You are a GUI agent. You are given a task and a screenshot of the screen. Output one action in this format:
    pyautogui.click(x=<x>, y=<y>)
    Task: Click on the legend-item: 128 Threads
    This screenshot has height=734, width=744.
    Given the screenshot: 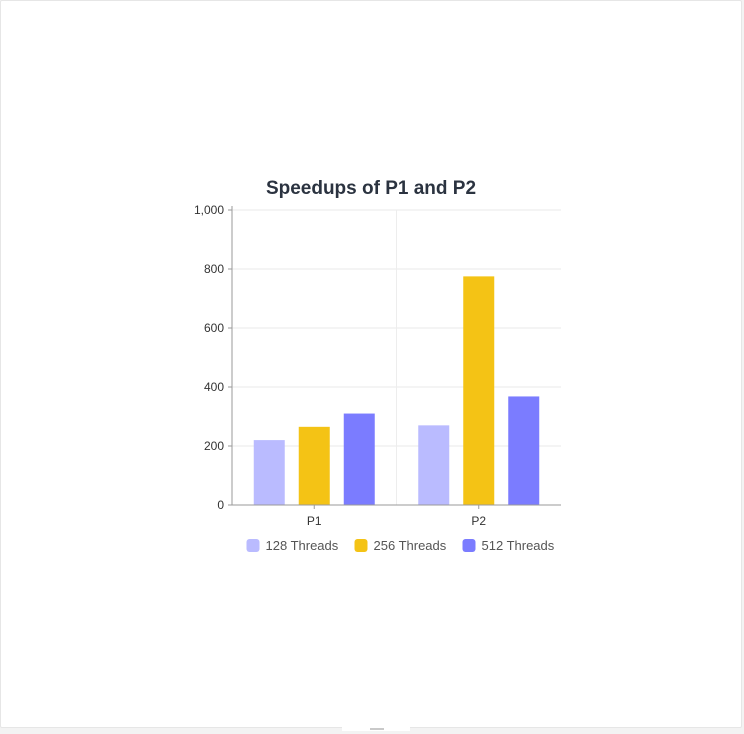 What is the action you would take?
    pyautogui.click(x=292, y=545)
    